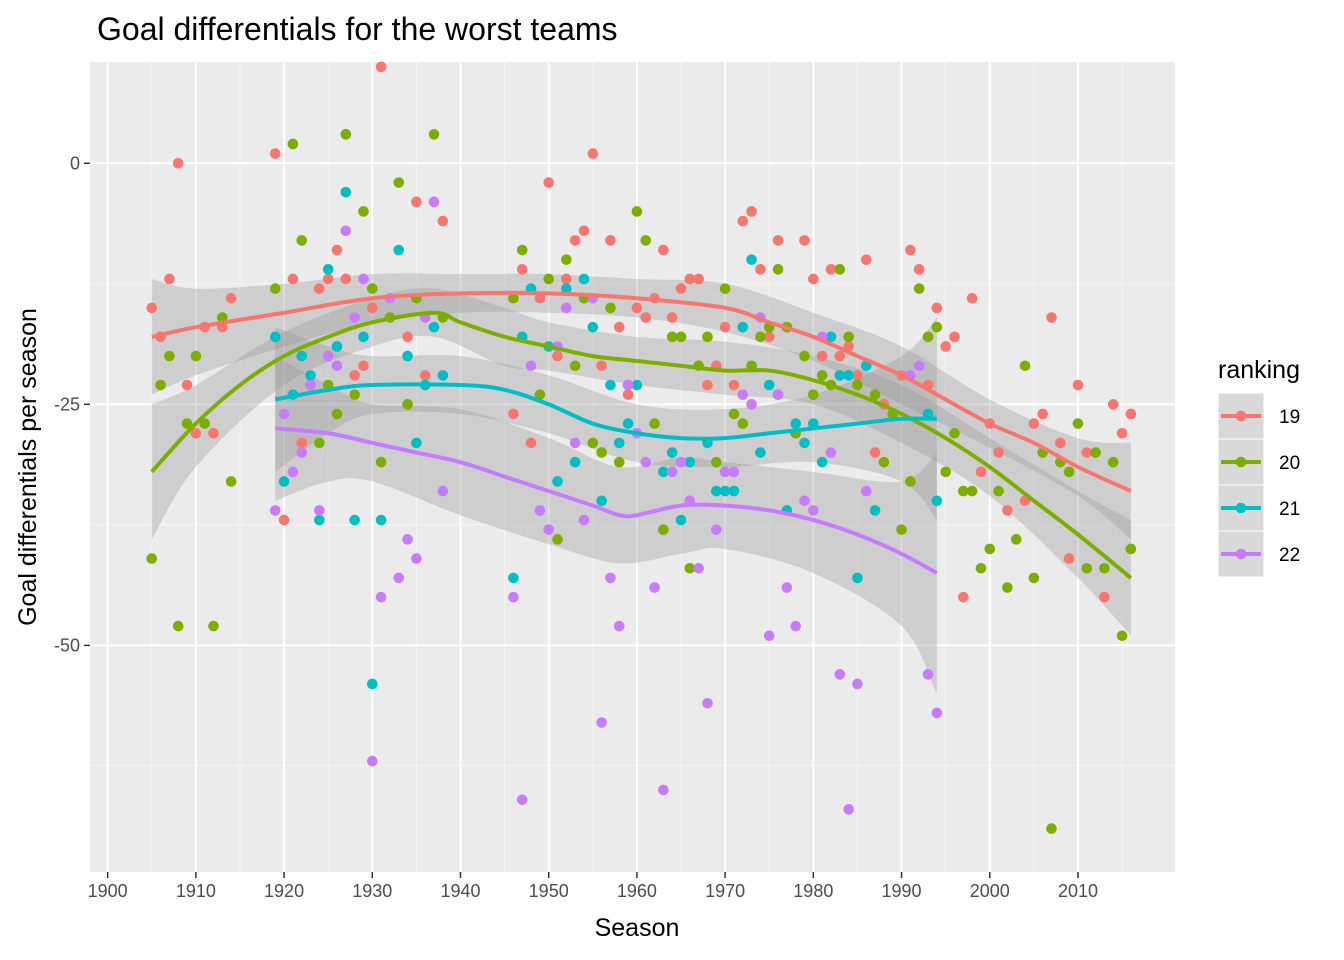 The width and height of the screenshot is (1344, 960). Describe the element at coordinates (1258, 467) in the screenshot. I see `legend: ranking 19 20 21 22` at that location.